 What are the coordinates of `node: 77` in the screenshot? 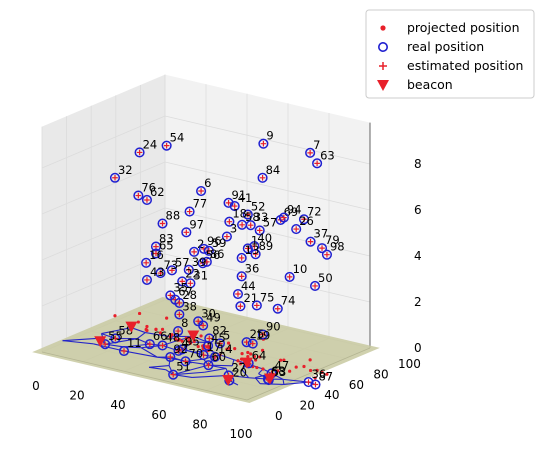 It's located at (195, 268).